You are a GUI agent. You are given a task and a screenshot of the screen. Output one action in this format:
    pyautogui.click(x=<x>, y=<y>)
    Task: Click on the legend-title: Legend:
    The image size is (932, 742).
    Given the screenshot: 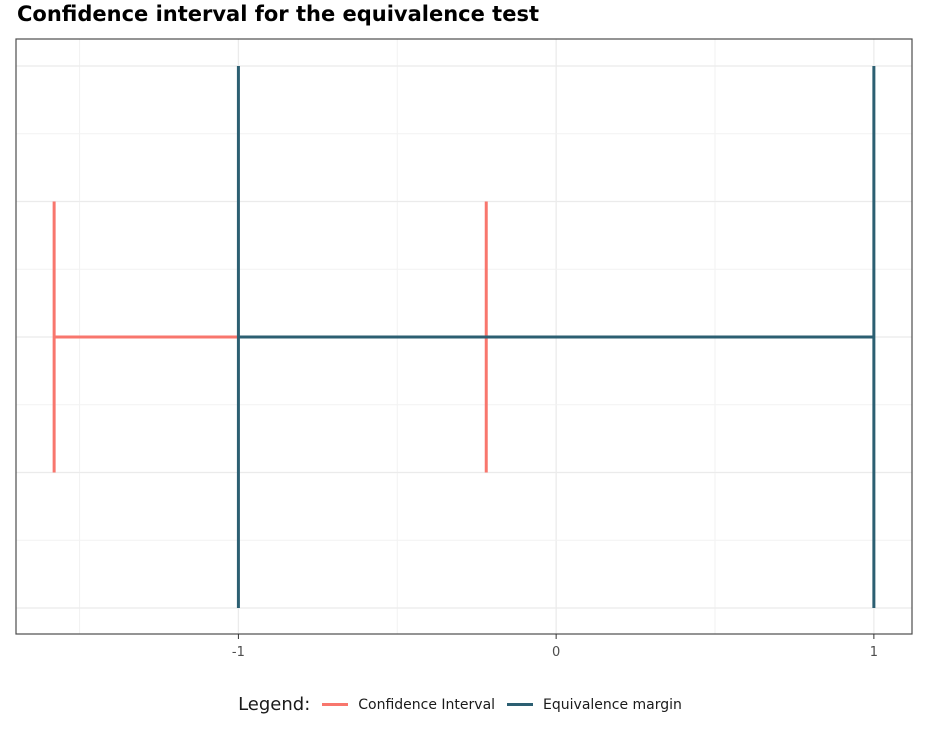 What is the action you would take?
    pyautogui.click(x=274, y=704)
    